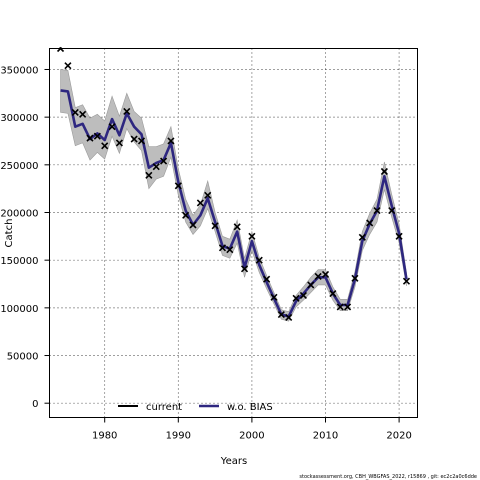  Describe the element at coordinates (104, 436) in the screenshot. I see `x-tick-label: 1980` at that location.